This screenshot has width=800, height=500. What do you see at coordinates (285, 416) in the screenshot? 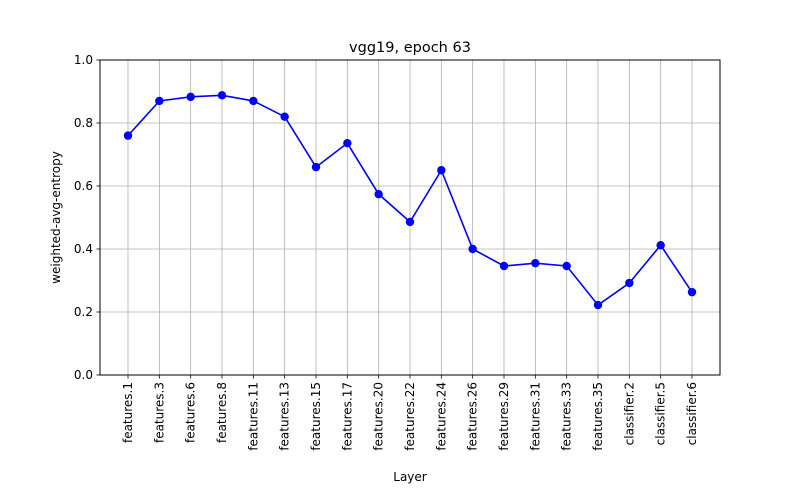
I see `x-tick-label: features.13` at bounding box center [285, 416].